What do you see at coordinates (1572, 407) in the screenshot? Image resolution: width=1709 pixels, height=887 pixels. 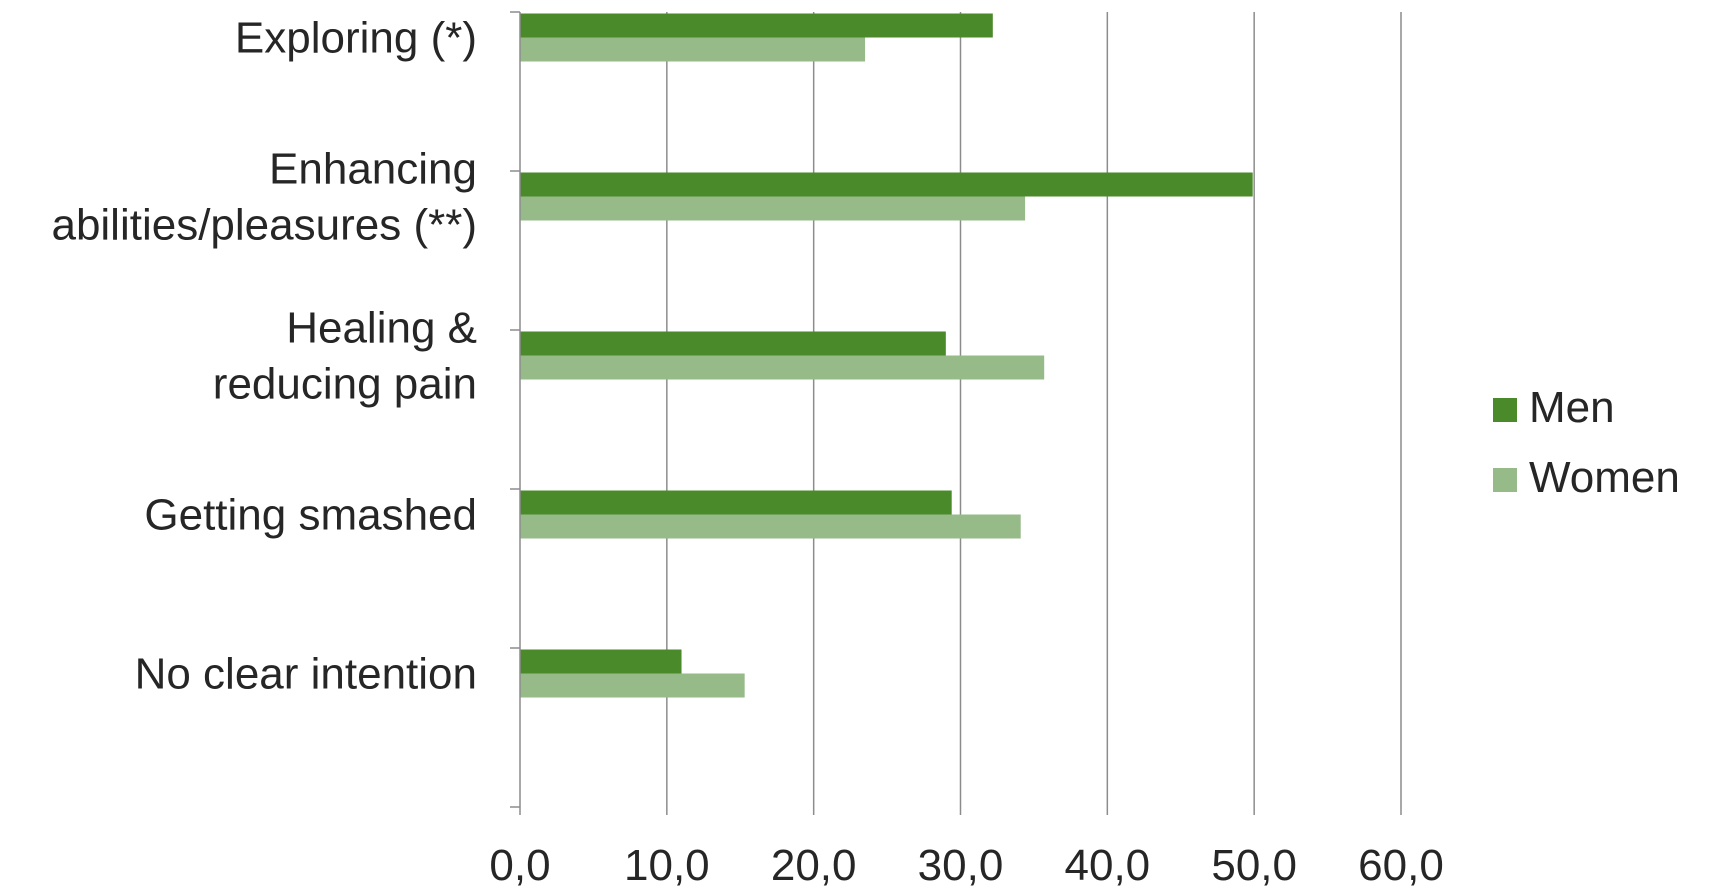 I see `legend-label-men: Men` at bounding box center [1572, 407].